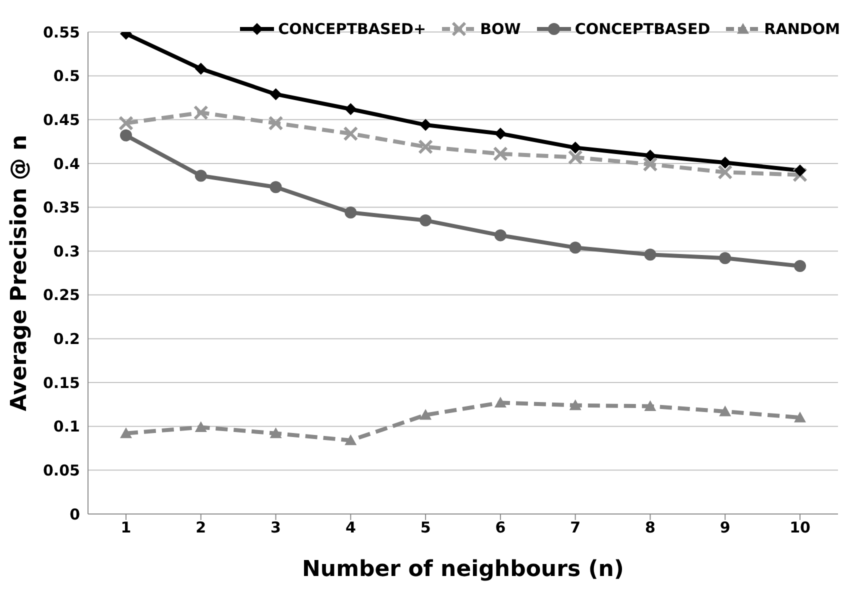  I want to click on x-tick-label: 4, so click(350, 527).